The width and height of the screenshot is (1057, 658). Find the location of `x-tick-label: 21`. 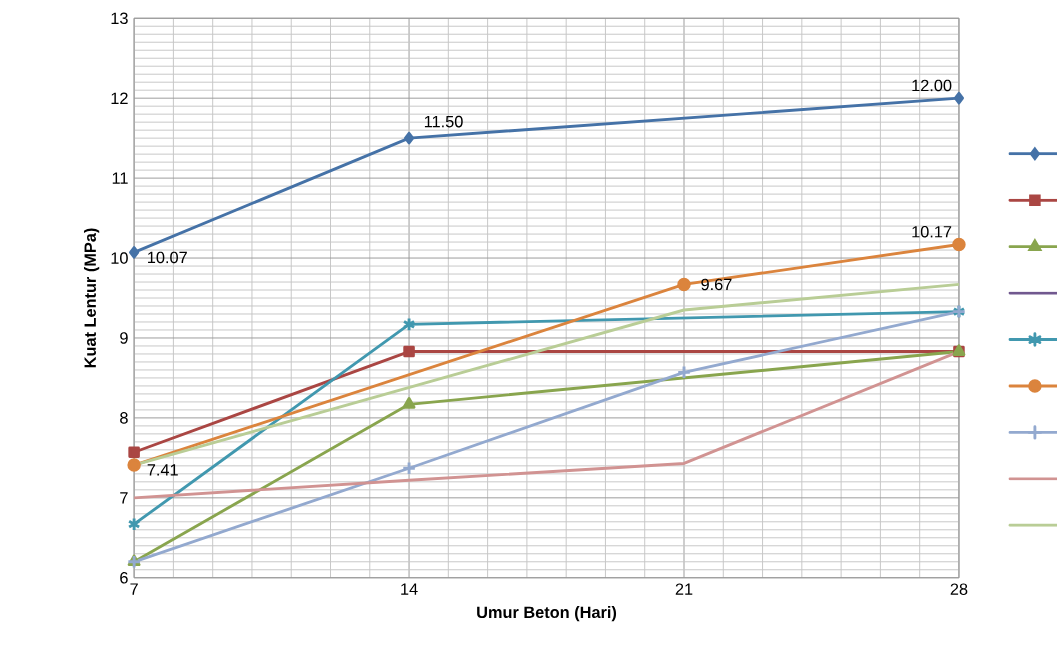

x-tick-label: 21 is located at coordinates (684, 589).